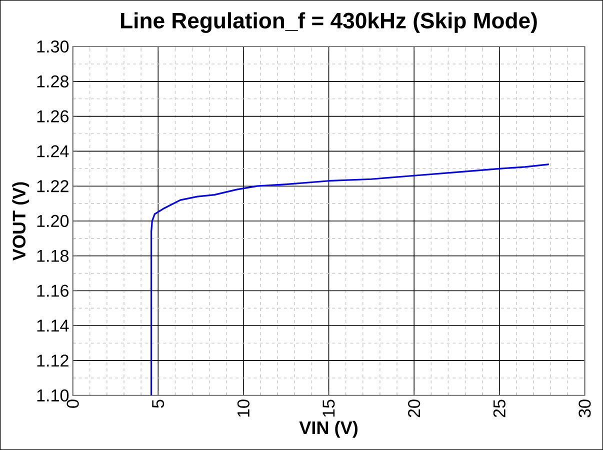 The image size is (603, 450). Describe the element at coordinates (53, 256) in the screenshot. I see `y-tick-label: 1.18` at that location.